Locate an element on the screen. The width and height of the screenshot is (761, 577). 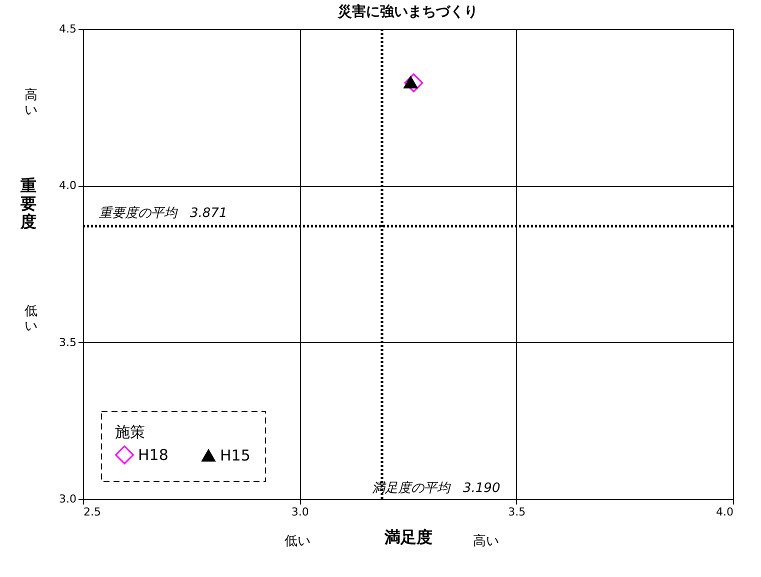
y-tick-label: 3.5 is located at coordinates (67, 342).